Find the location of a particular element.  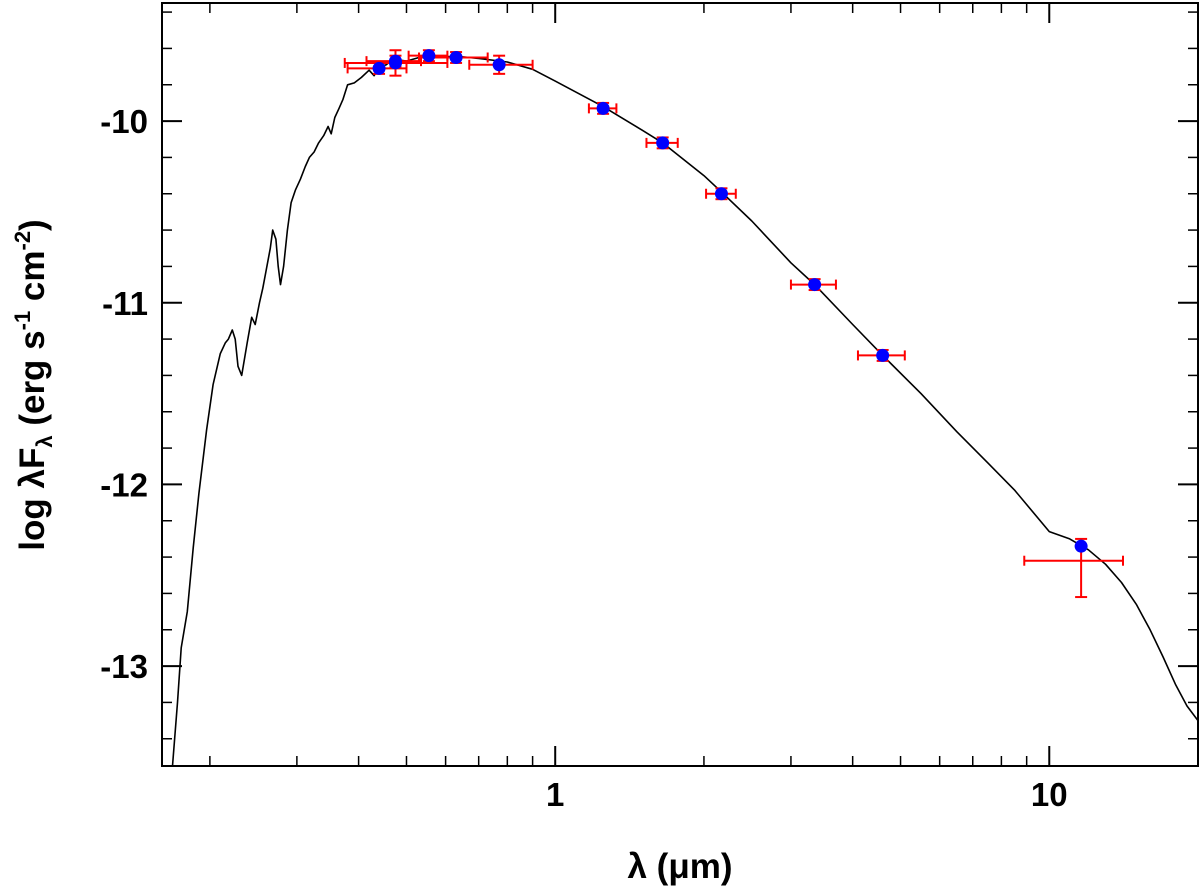

y-axis-title-part: cm is located at coordinates (32, 280).